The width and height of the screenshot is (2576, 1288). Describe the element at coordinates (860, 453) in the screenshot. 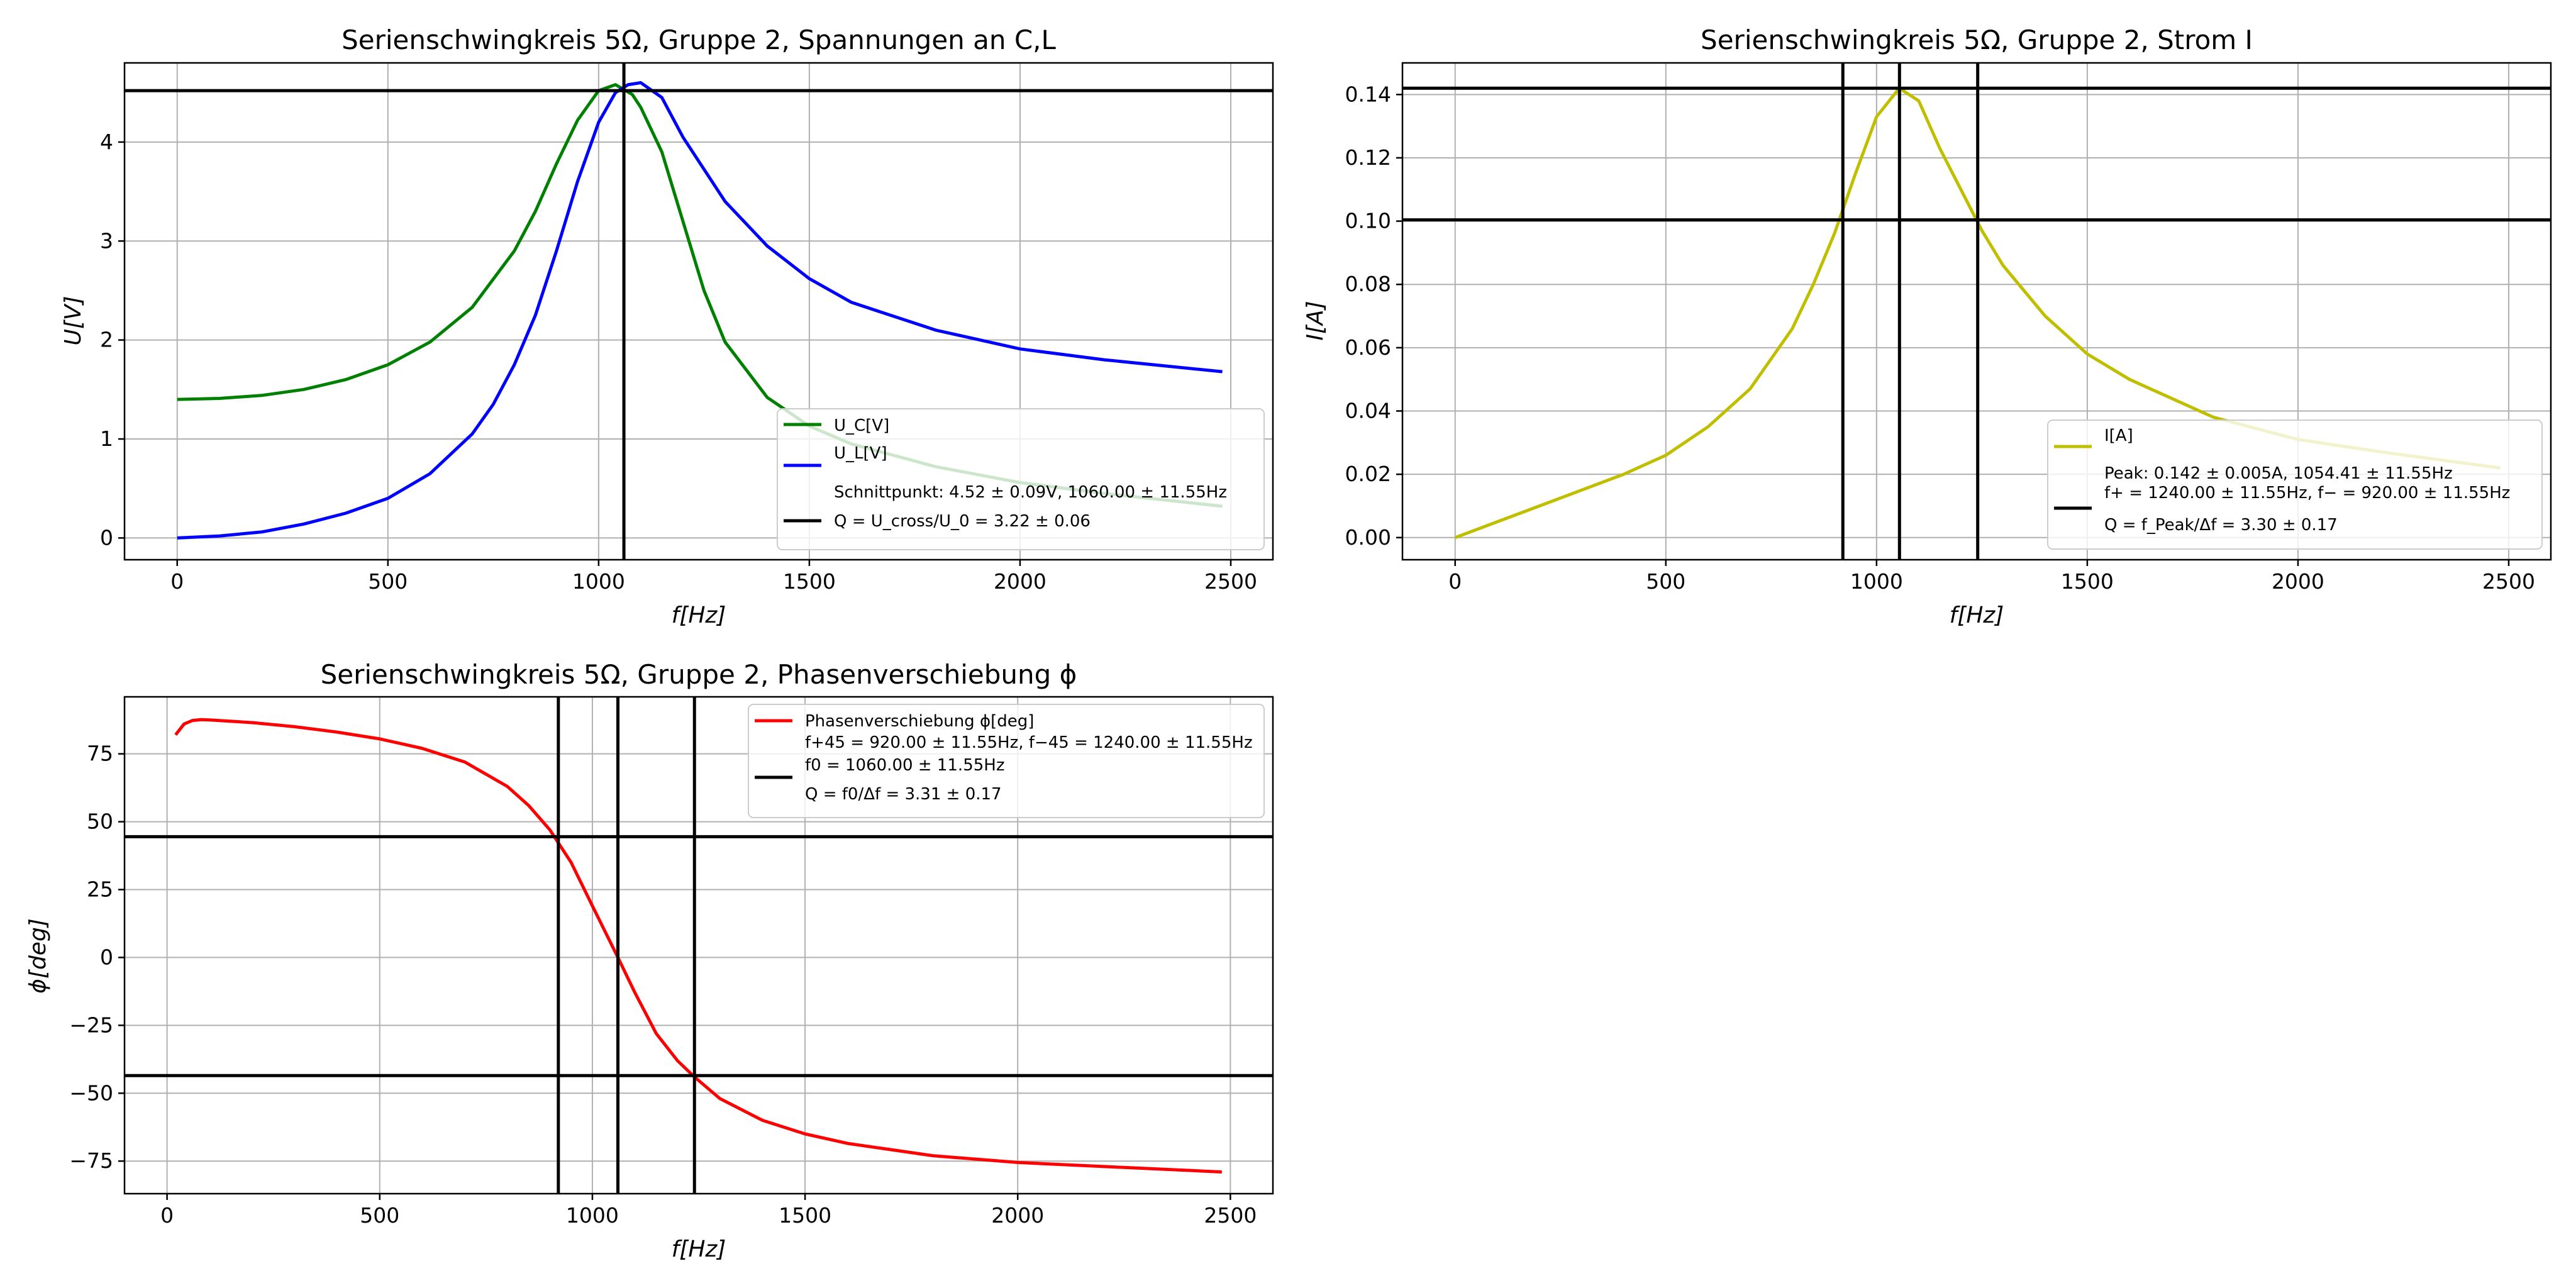

I see `legend-entry-label: U_L[V]` at that location.